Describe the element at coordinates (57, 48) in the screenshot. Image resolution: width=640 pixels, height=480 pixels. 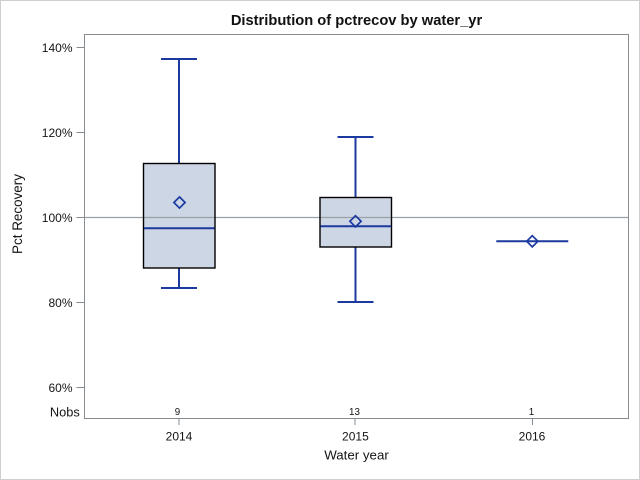
I see `svg-text: 140%` at that location.